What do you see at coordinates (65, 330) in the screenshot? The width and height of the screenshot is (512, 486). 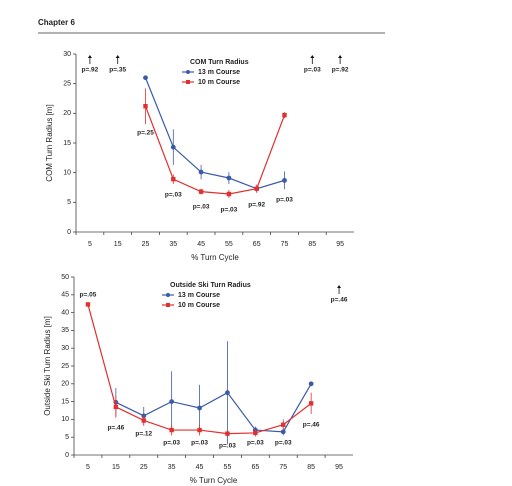 I see `y-tick-label: 35` at bounding box center [65, 330].